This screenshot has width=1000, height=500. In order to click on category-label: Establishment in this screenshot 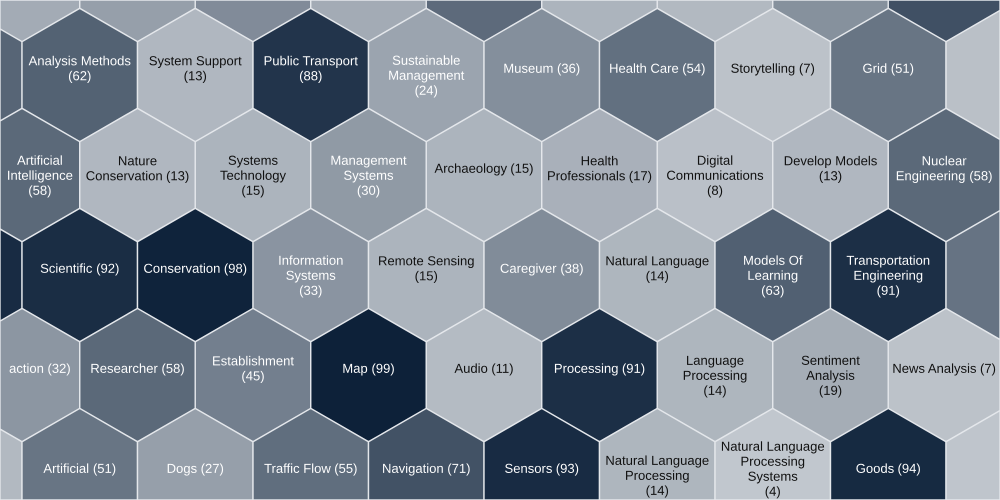, I will do `click(253, 361)`.